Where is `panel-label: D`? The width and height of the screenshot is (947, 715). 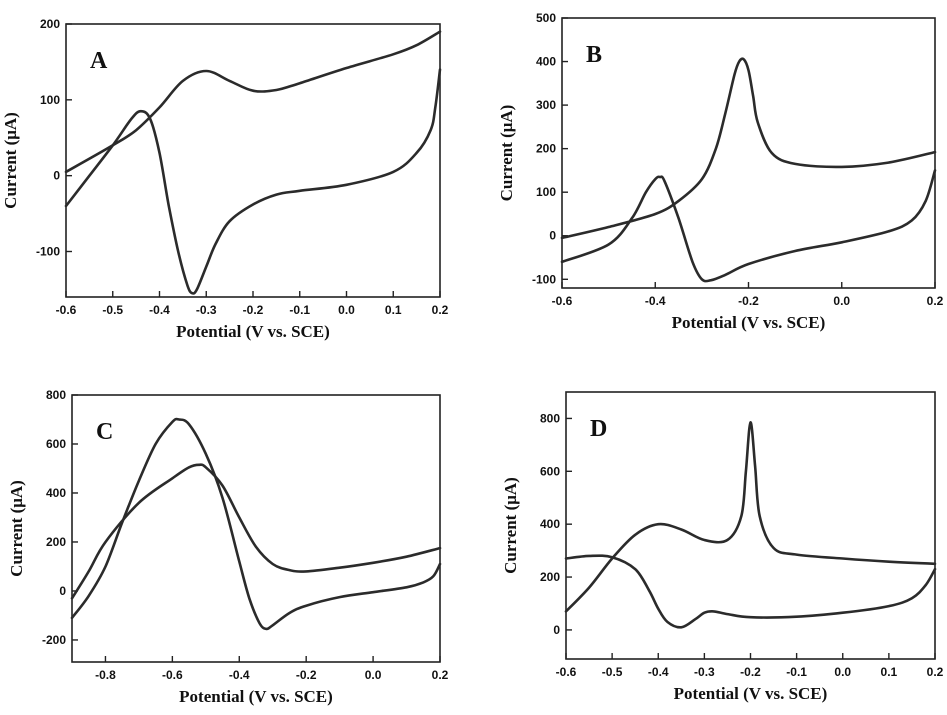 panel-label: D is located at coordinates (598, 429).